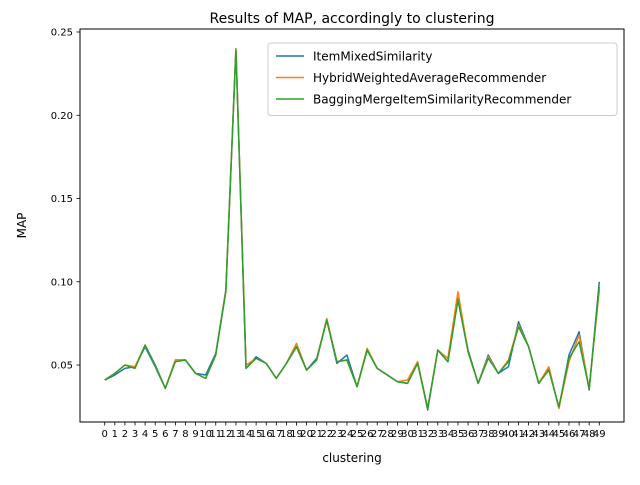  I want to click on x-tick-label: 14, so click(246, 434).